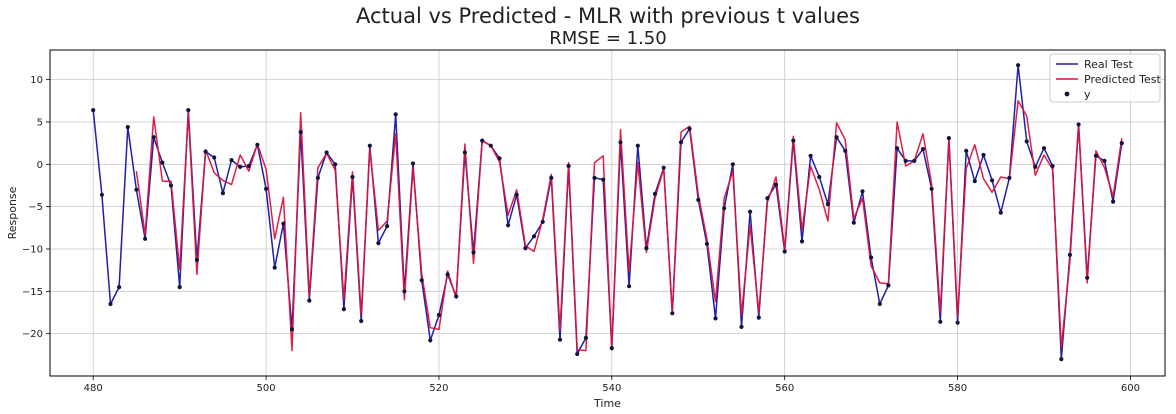 The image size is (1176, 414). I want to click on x-tick-label: 580, so click(957, 388).